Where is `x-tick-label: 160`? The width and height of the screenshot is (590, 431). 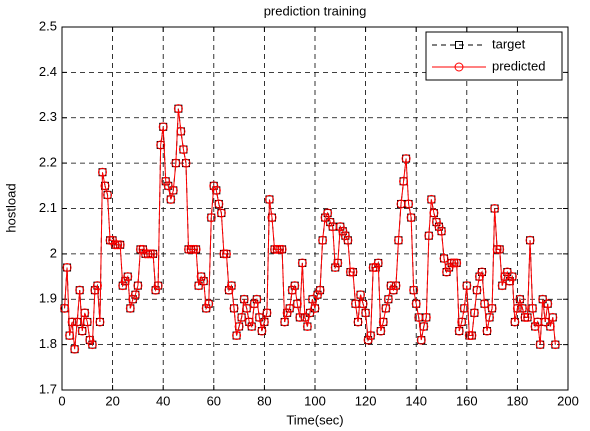 x-tick-label: 160 is located at coordinates (467, 400).